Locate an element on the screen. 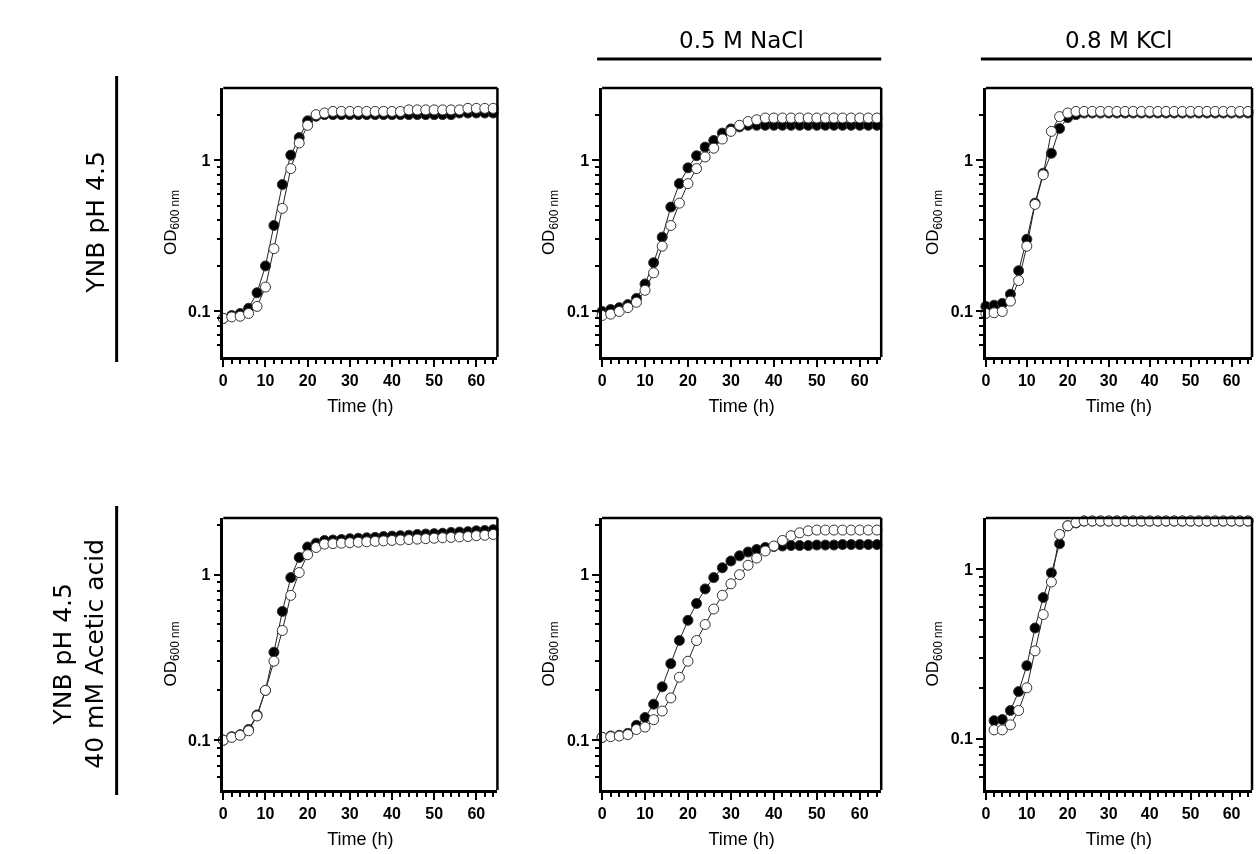 The image size is (1259, 854). text: YNB pH 4.5 is located at coordinates (95, 222).